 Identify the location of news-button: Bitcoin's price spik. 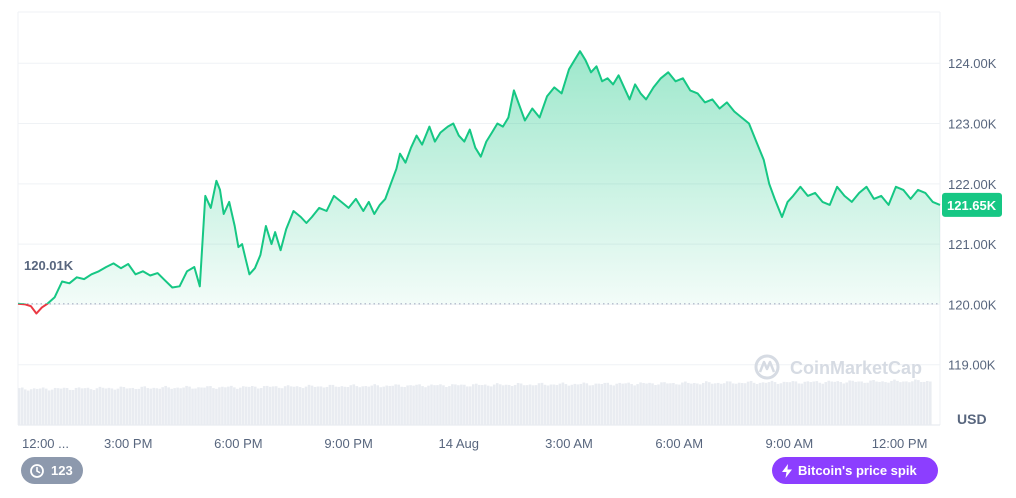
(855, 470).